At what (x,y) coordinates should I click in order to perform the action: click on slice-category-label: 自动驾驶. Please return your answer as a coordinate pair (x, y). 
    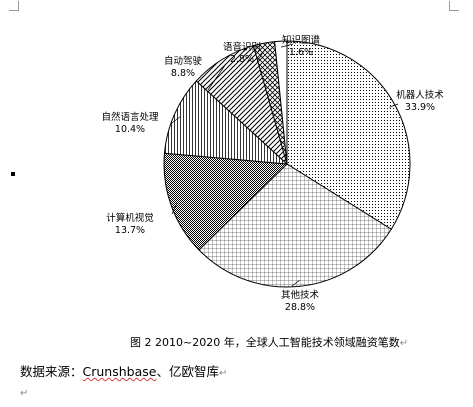
    Looking at the image, I should click on (183, 61).